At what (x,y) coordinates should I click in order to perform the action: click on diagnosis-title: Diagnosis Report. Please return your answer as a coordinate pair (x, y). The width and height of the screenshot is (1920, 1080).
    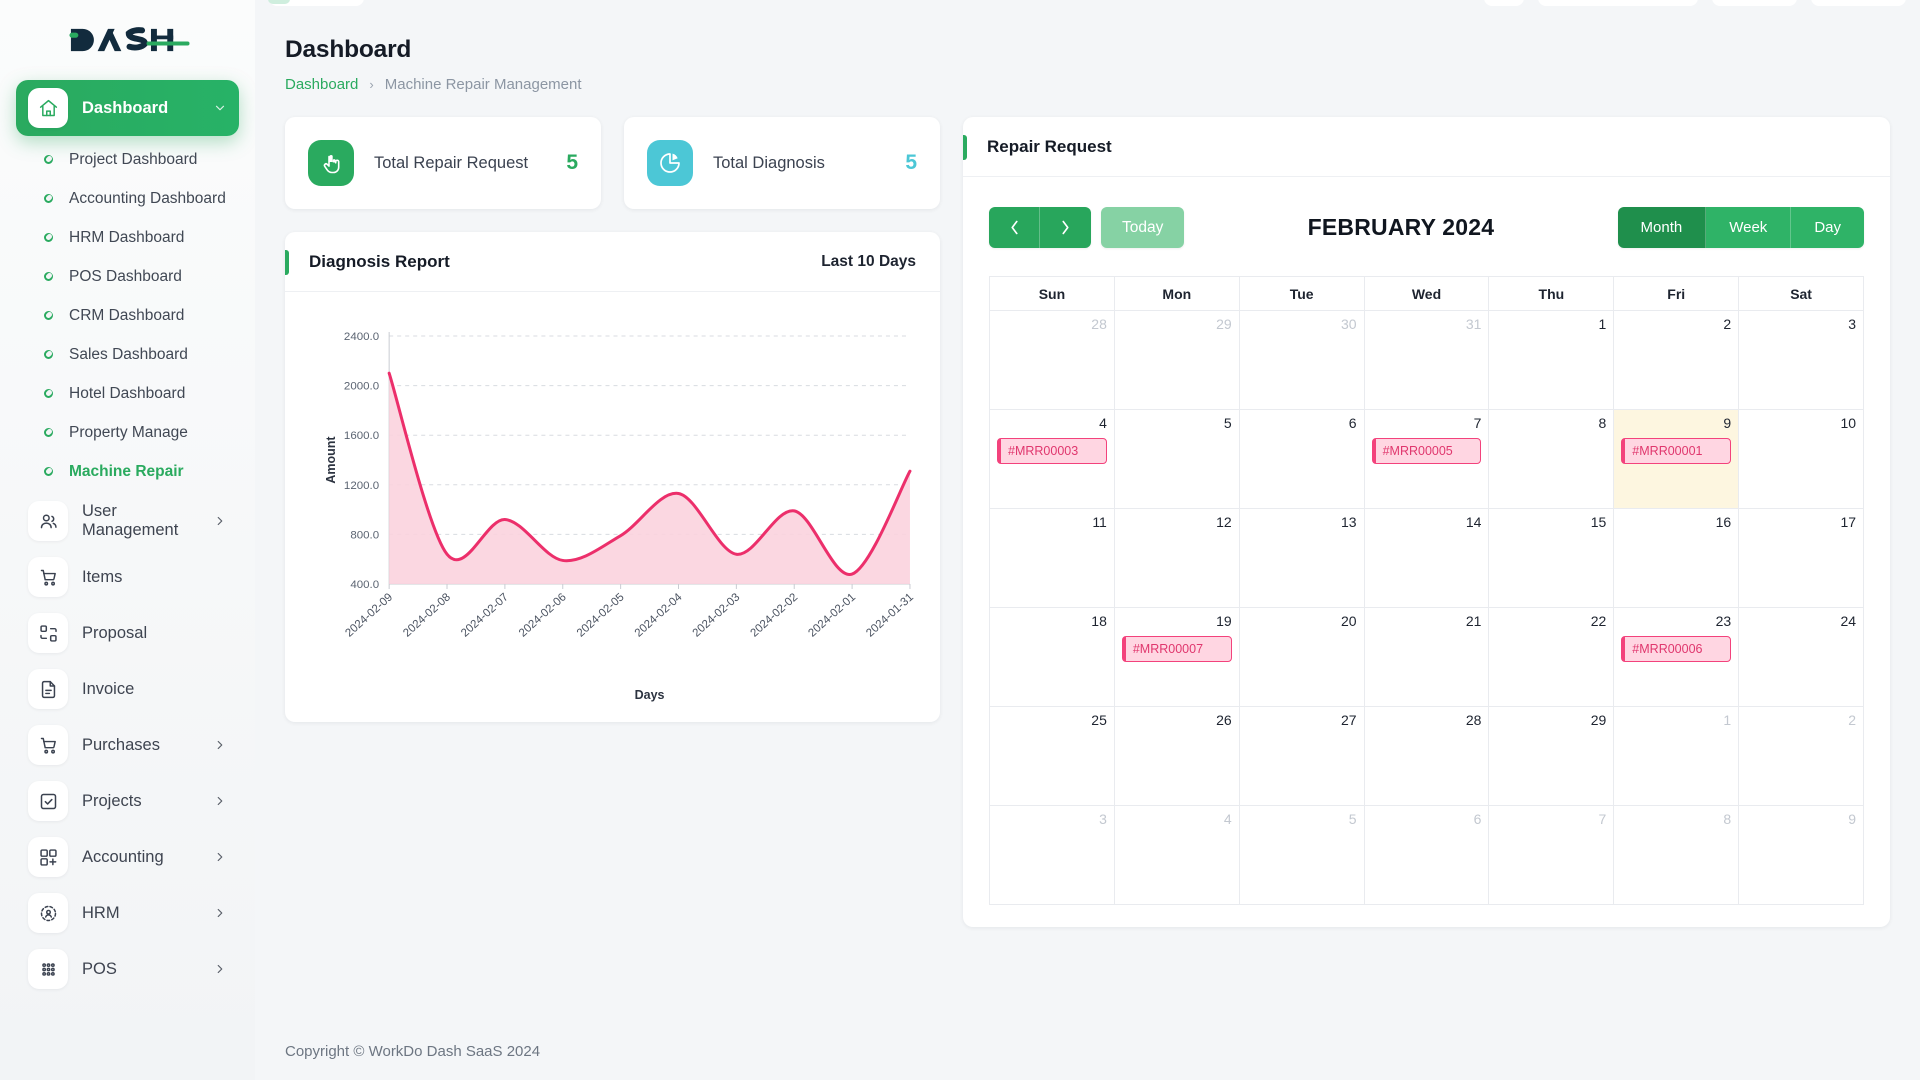
    Looking at the image, I should click on (379, 261).